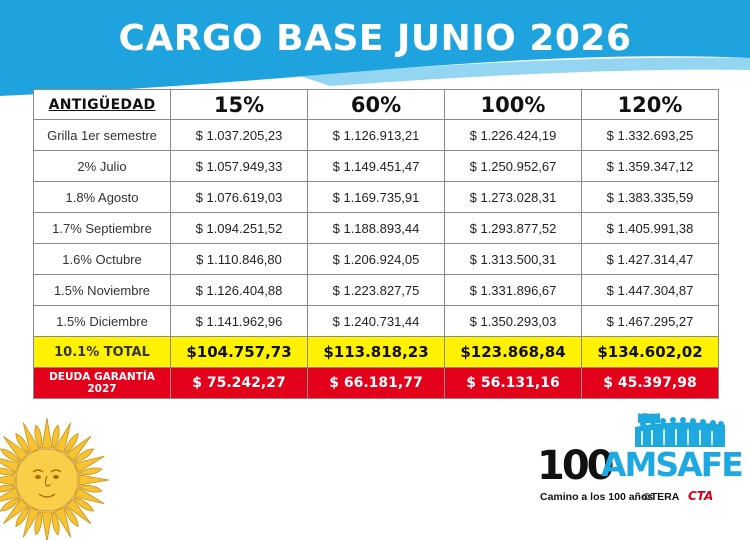 The image size is (750, 540). I want to click on salary-cell: $ 1.226.424,19, so click(513, 135).